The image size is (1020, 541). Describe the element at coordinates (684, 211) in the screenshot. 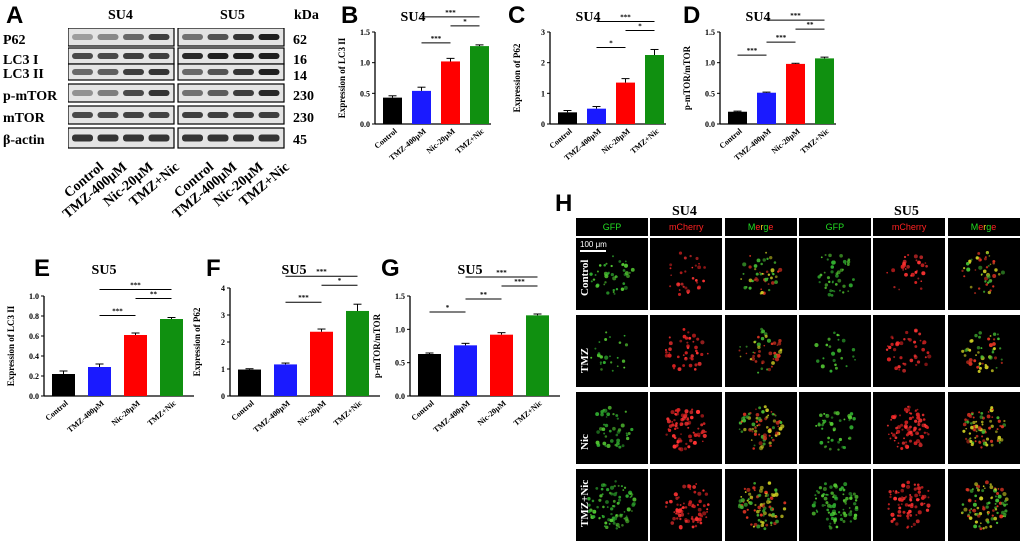

I see `micro-group-su4: SU4` at that location.